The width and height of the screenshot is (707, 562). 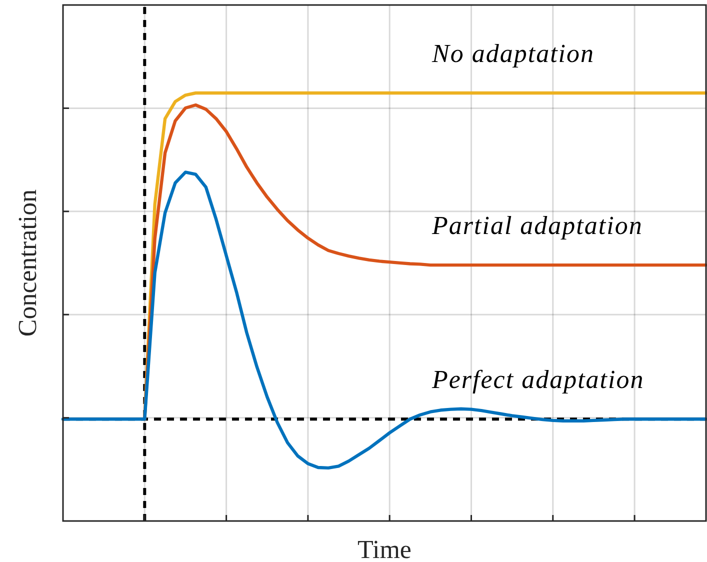 I want to click on x-axis-title: Time, so click(x=385, y=548).